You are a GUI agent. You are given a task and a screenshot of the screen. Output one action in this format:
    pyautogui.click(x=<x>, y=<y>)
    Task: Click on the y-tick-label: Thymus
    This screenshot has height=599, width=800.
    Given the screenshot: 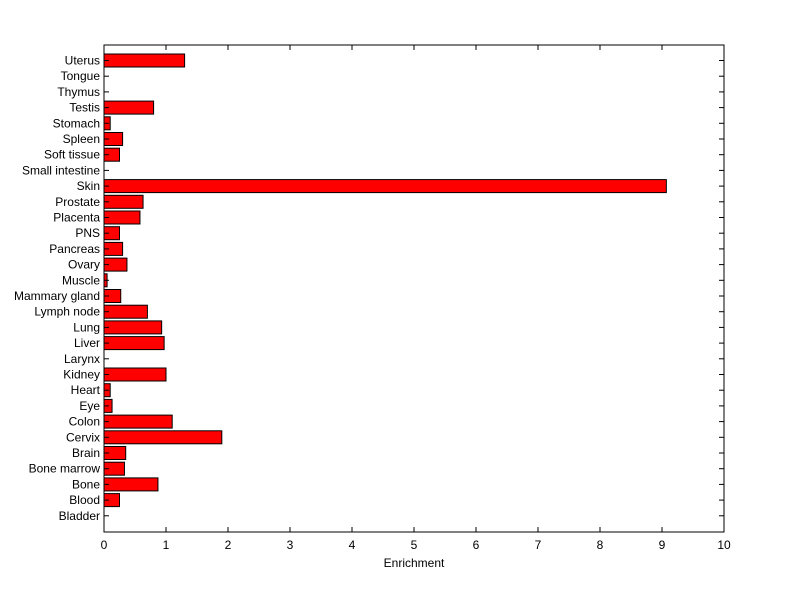 What is the action you would take?
    pyautogui.click(x=78, y=92)
    